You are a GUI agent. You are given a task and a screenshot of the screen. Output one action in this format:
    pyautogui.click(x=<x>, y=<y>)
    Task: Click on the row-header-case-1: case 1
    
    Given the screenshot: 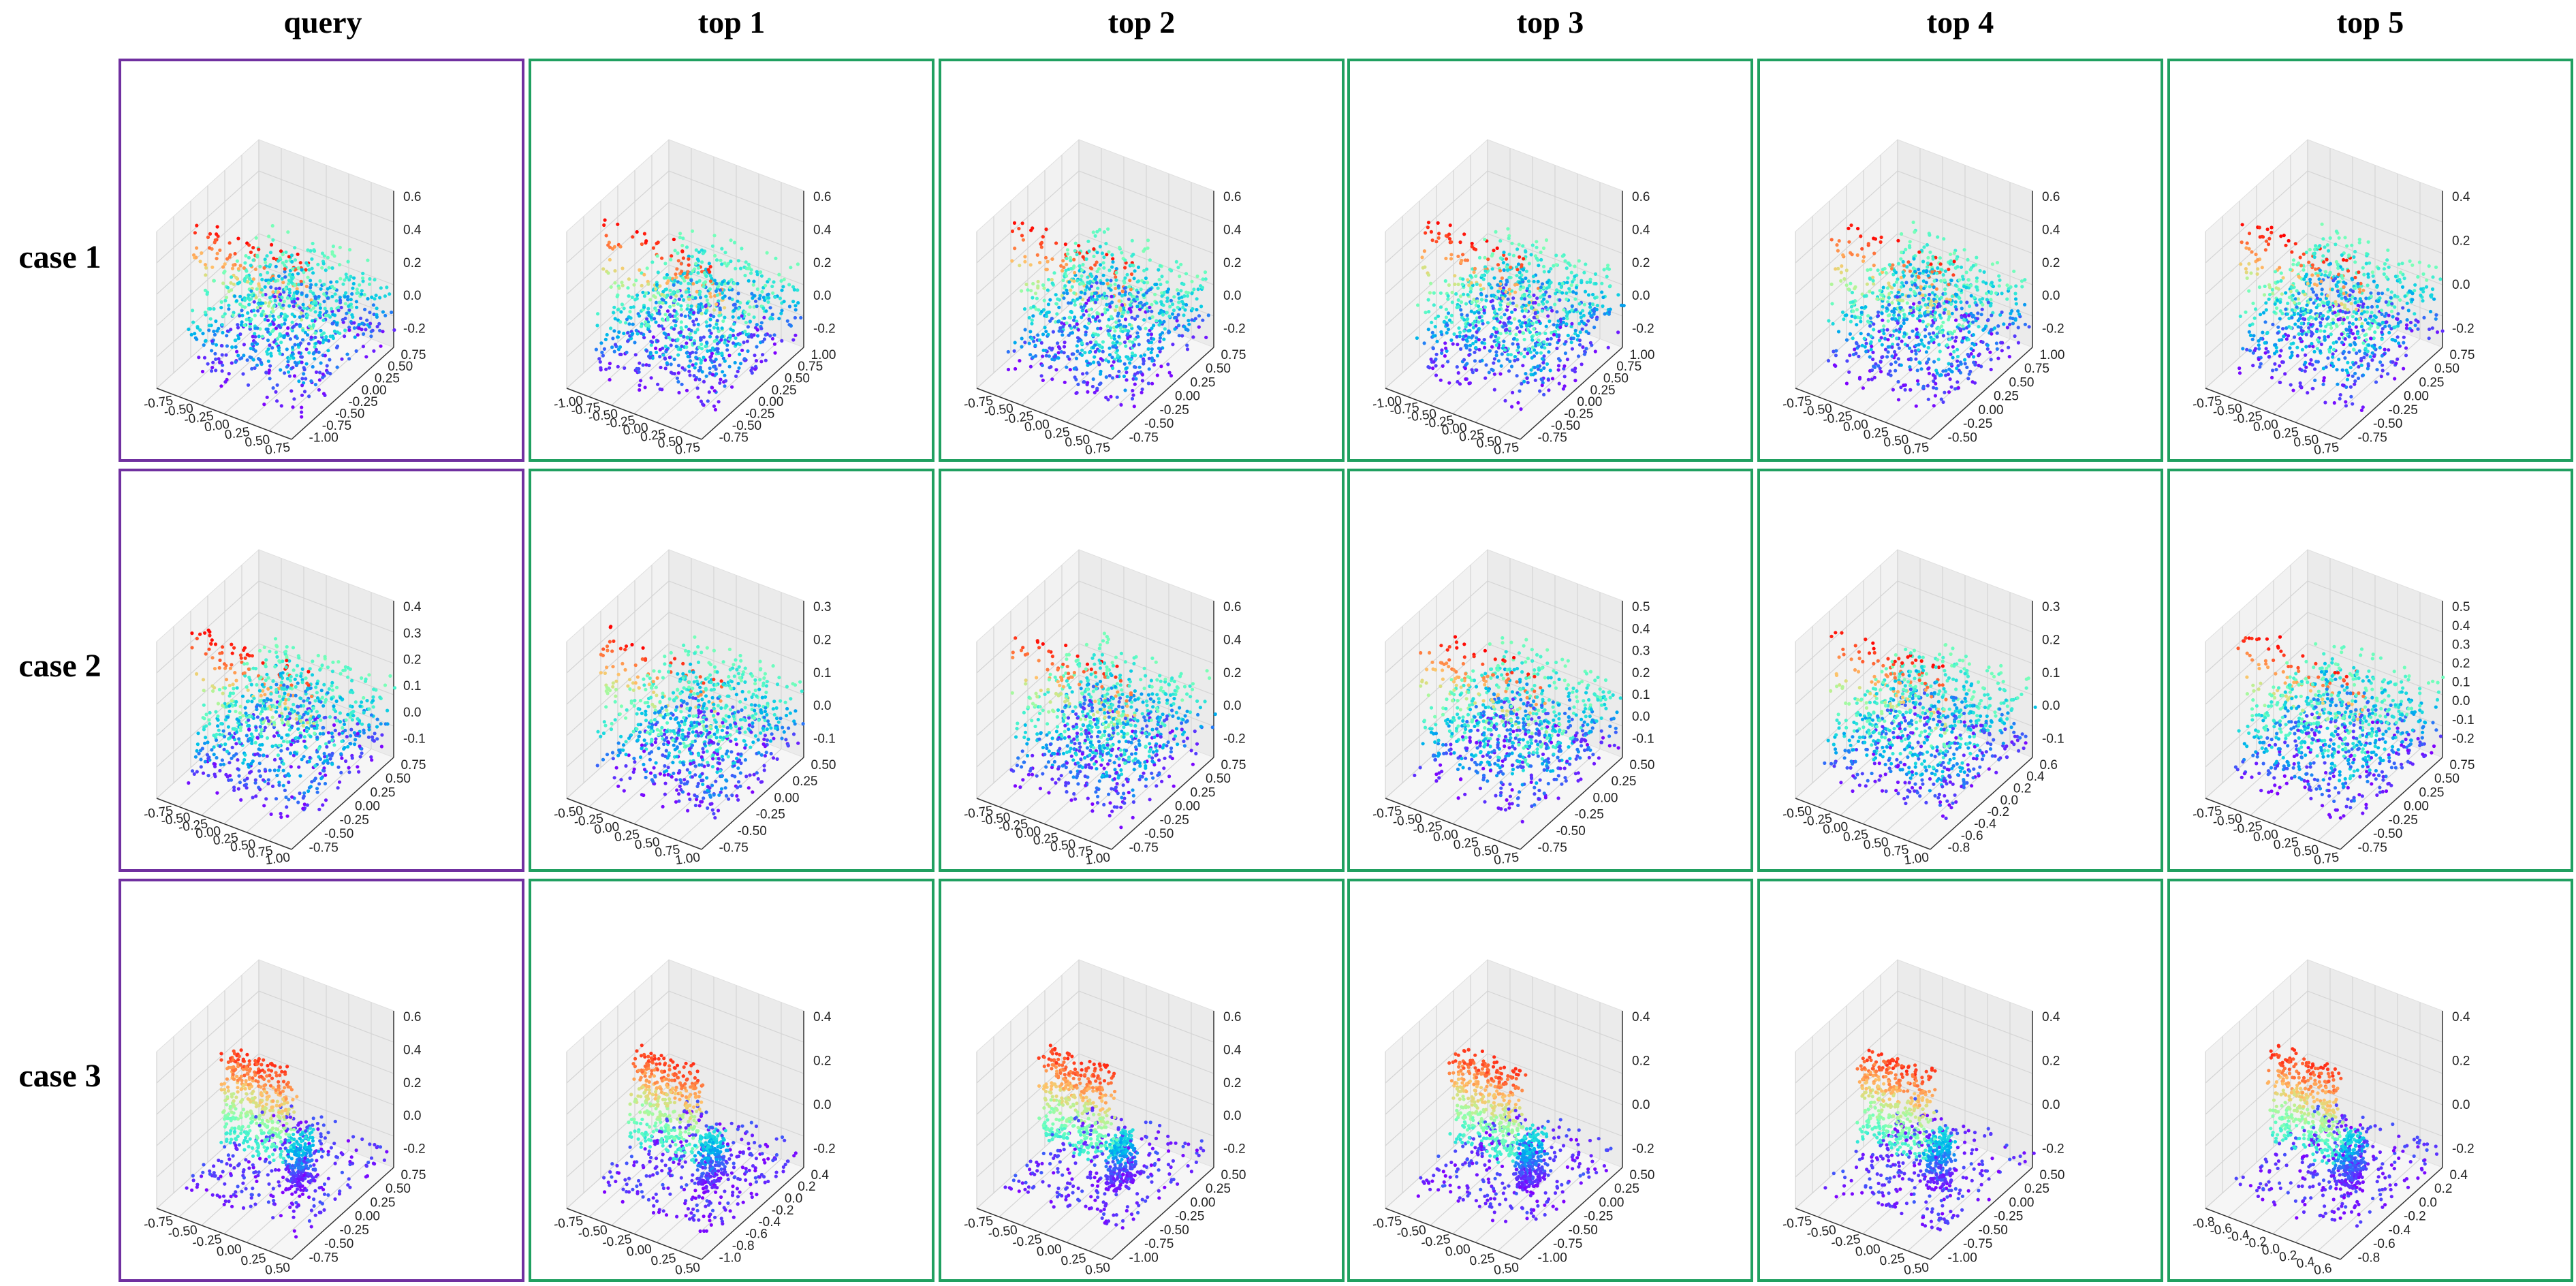 What is the action you would take?
    pyautogui.click(x=59, y=257)
    